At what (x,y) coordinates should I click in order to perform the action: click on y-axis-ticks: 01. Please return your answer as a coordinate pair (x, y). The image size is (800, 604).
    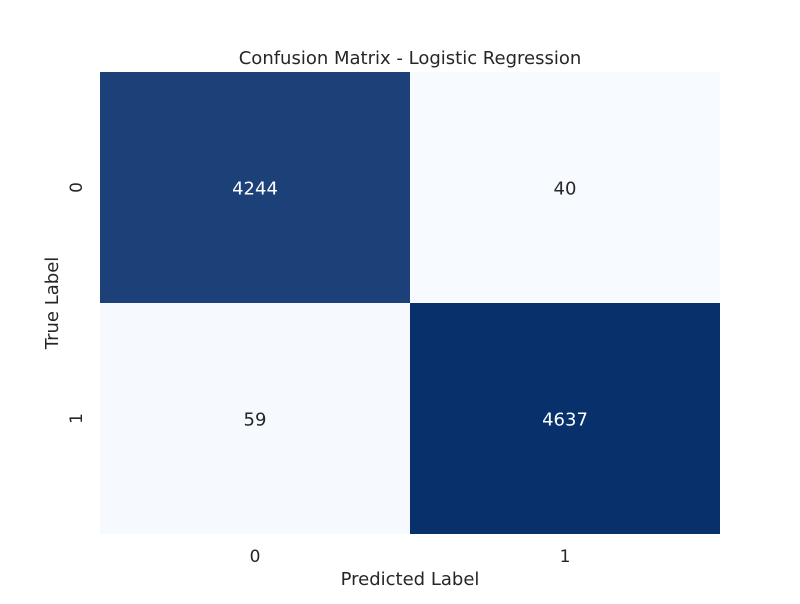
    Looking at the image, I should click on (77, 303).